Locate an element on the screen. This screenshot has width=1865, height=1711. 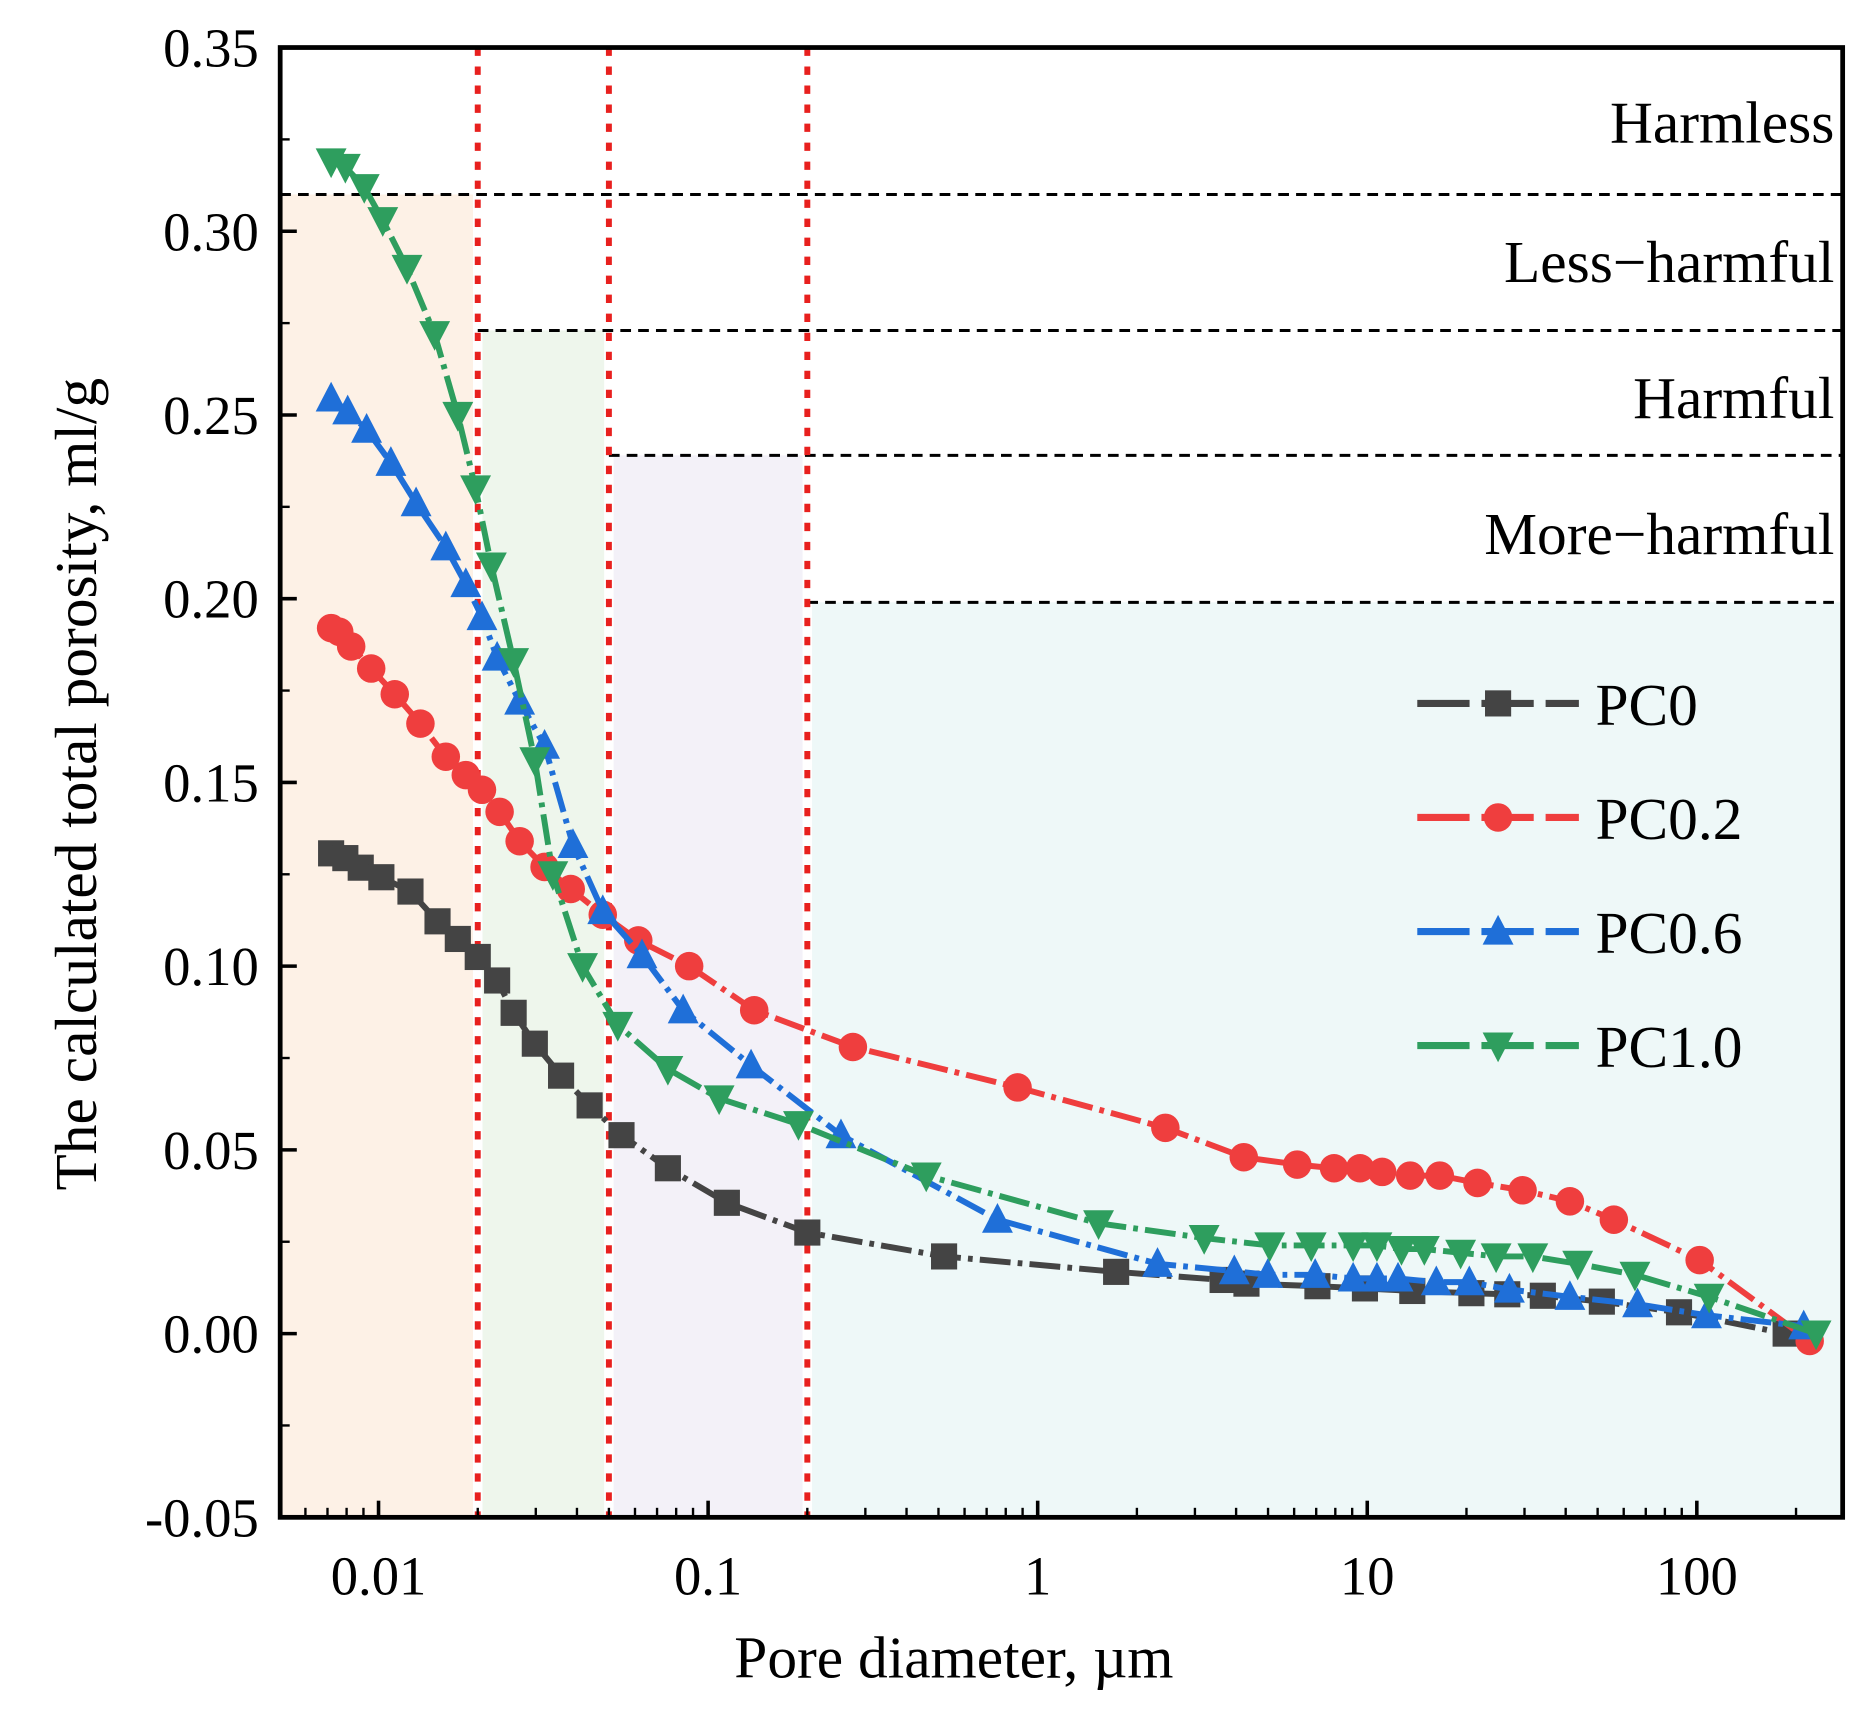
y-tick-label: 0.00 is located at coordinates (211, 1334).